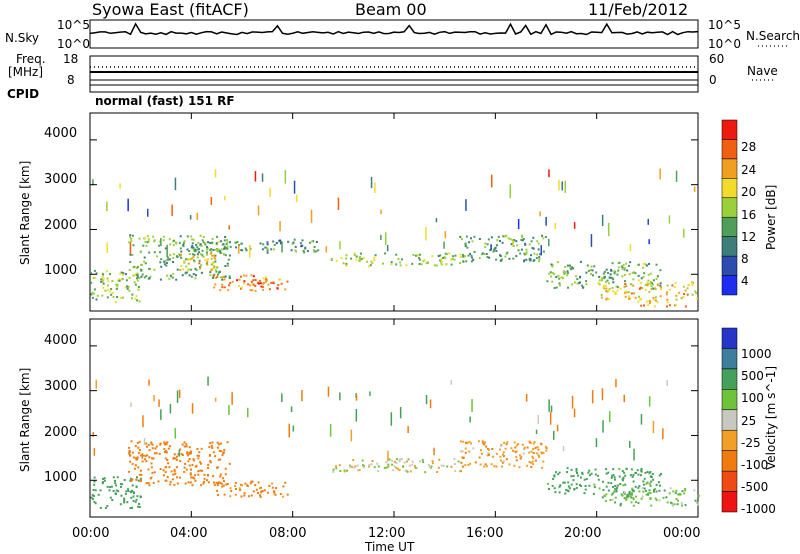 This screenshot has height=554, width=800. Describe the element at coordinates (61, 179) in the screenshot. I see `power-ytick-3000: 3000` at that location.